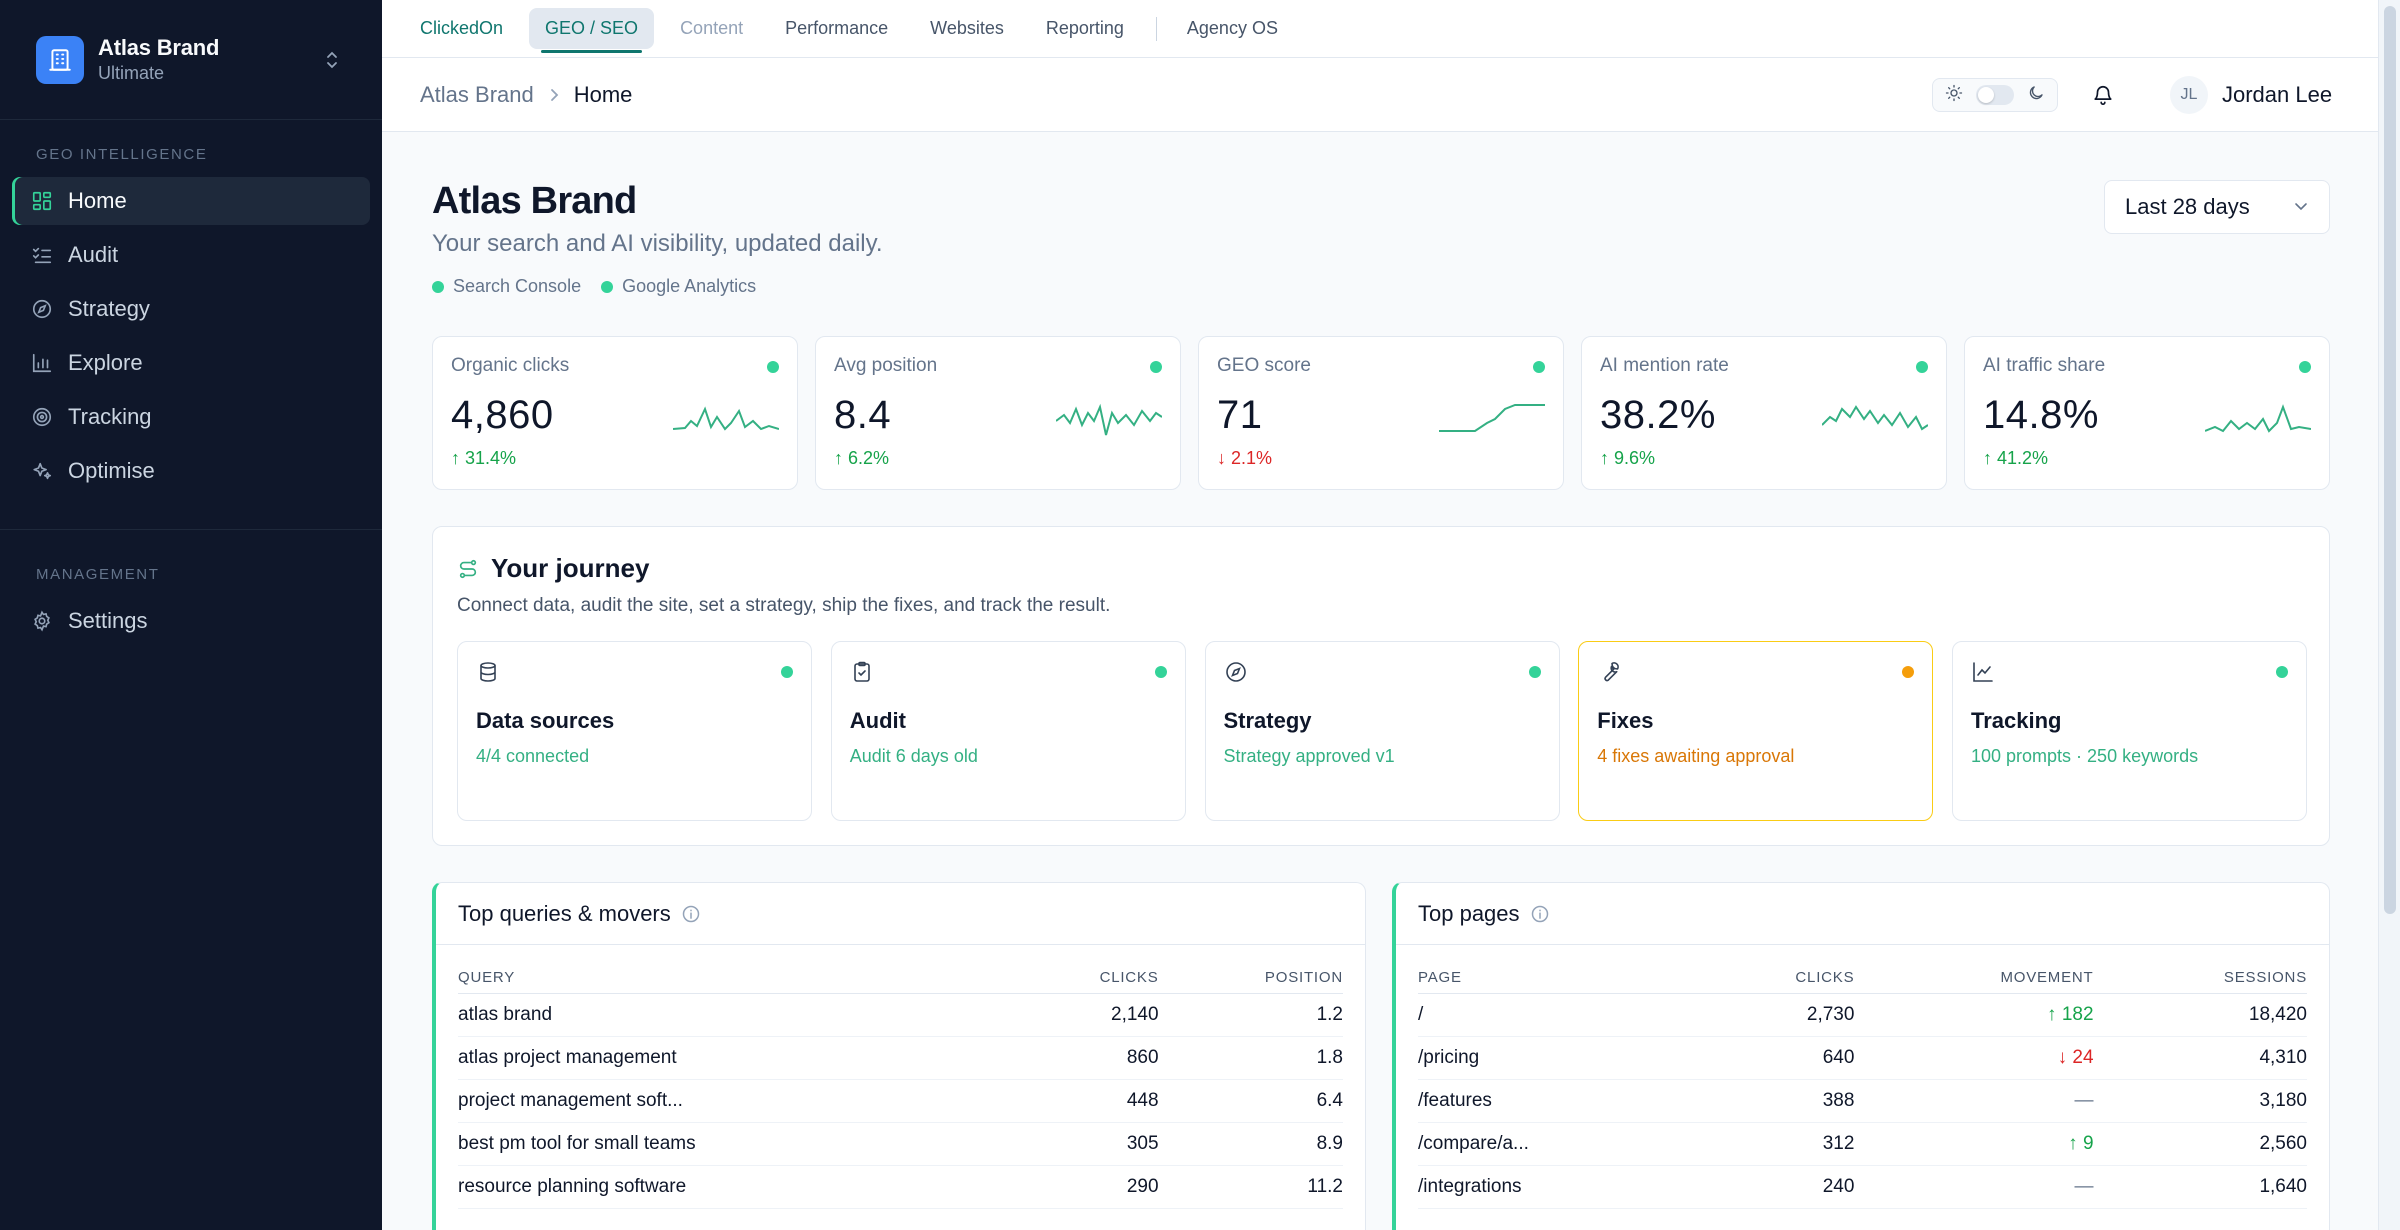 Image resolution: width=2400 pixels, height=1230 pixels. What do you see at coordinates (1862, 1015) in the screenshot?
I see `table-row: /2,730 ↑ 182 18,420` at bounding box center [1862, 1015].